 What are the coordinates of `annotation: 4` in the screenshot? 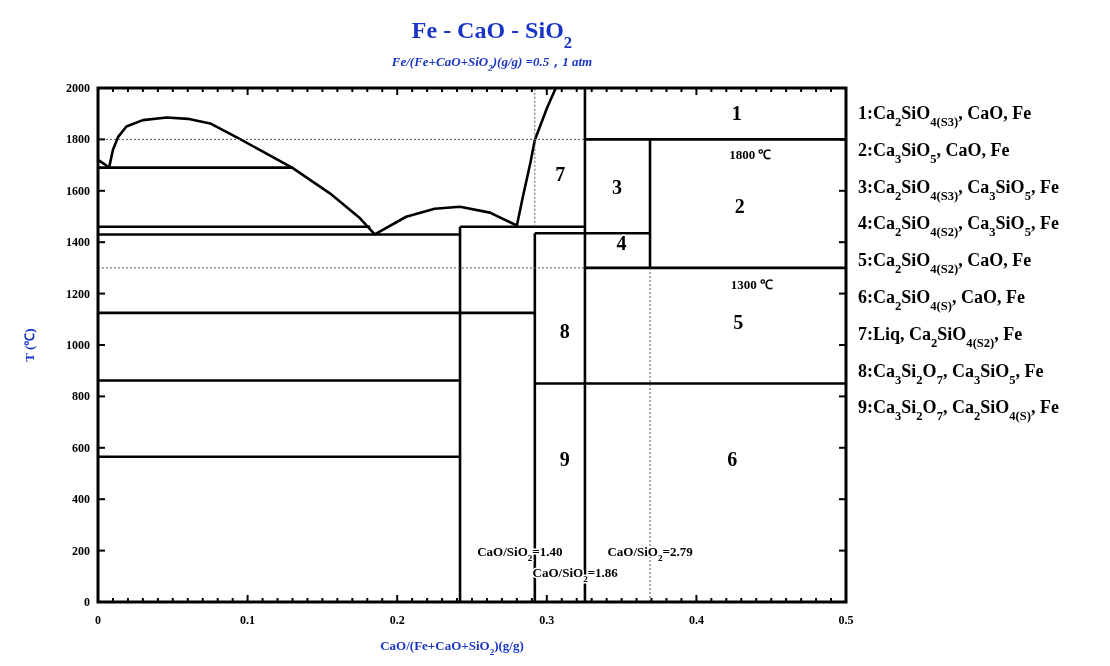 It's located at (621, 243).